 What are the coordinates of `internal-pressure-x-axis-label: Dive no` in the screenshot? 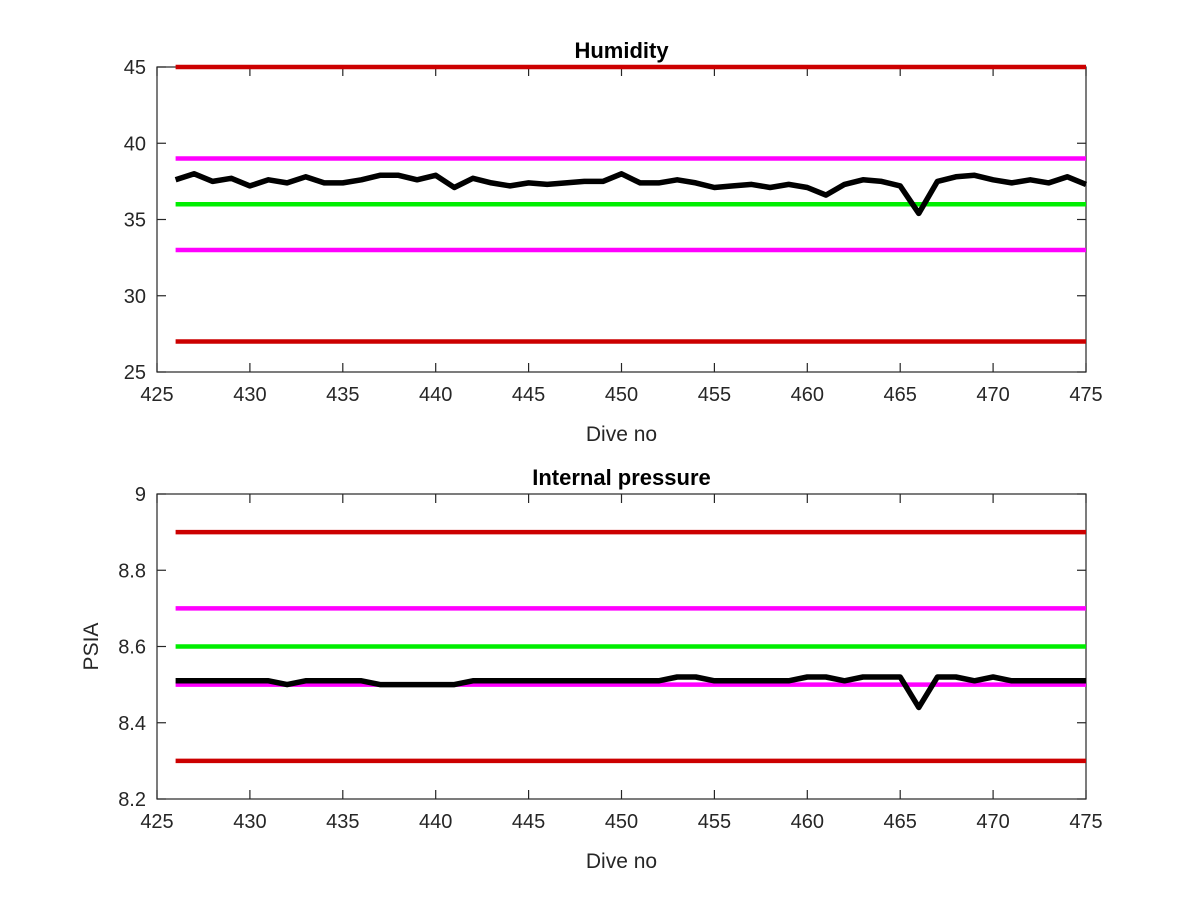 It's located at (621, 861).